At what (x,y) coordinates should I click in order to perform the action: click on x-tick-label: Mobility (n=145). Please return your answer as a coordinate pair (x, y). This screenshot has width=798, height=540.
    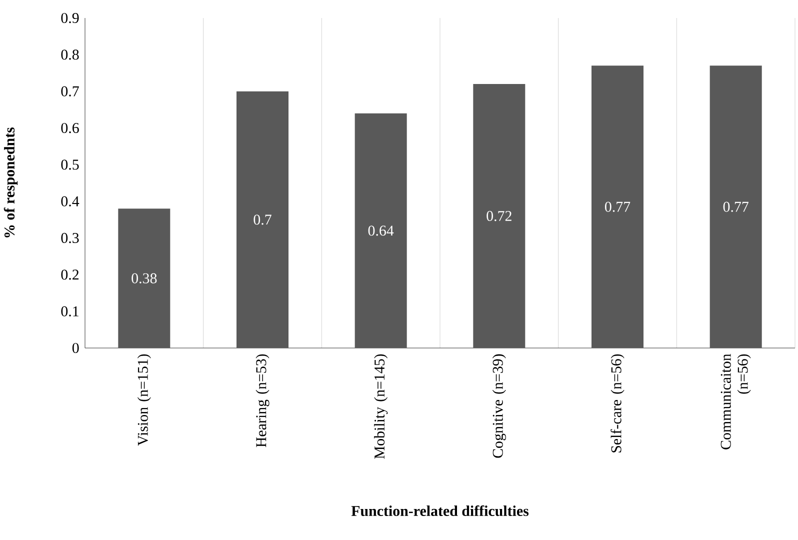
    Looking at the image, I should click on (381, 406).